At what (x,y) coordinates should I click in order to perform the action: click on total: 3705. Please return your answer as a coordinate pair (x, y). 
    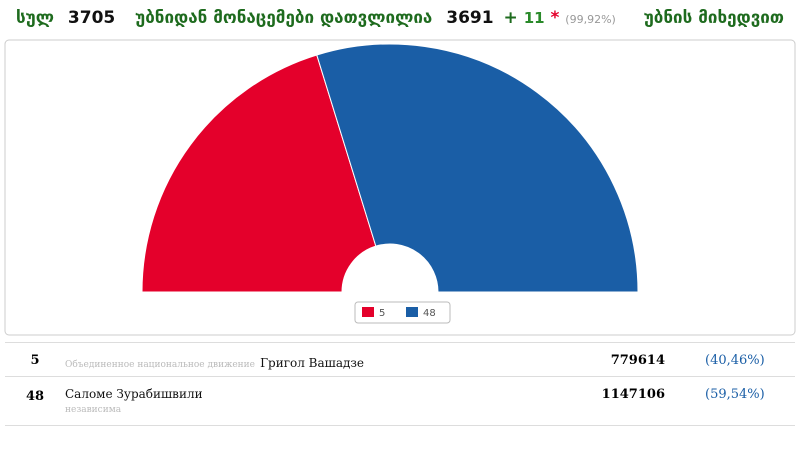
    Looking at the image, I should click on (91, 18).